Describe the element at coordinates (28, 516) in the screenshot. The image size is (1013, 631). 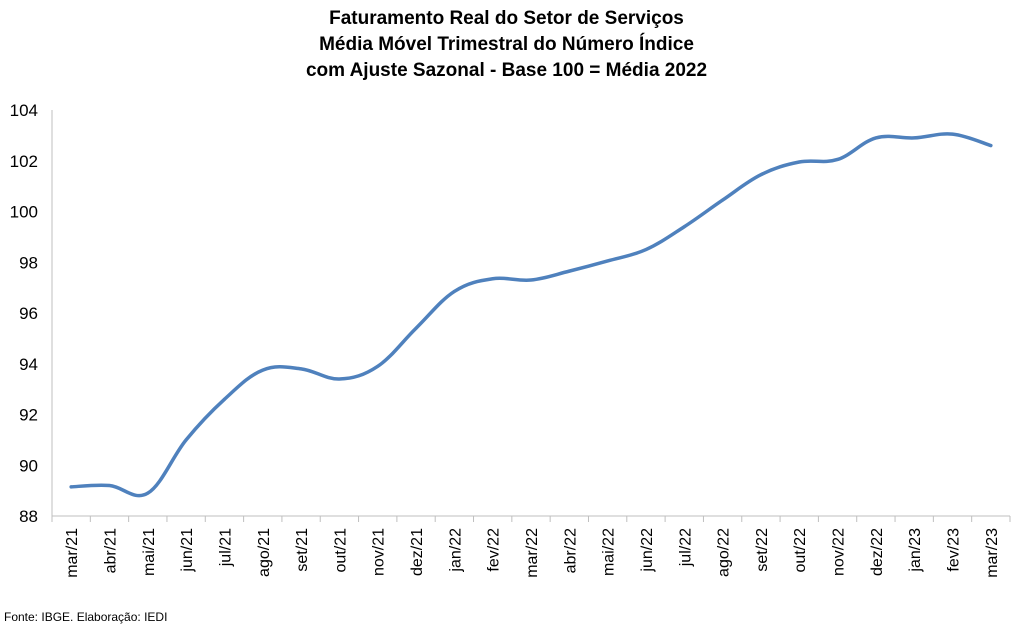
I see `y-tick-label: 88` at that location.